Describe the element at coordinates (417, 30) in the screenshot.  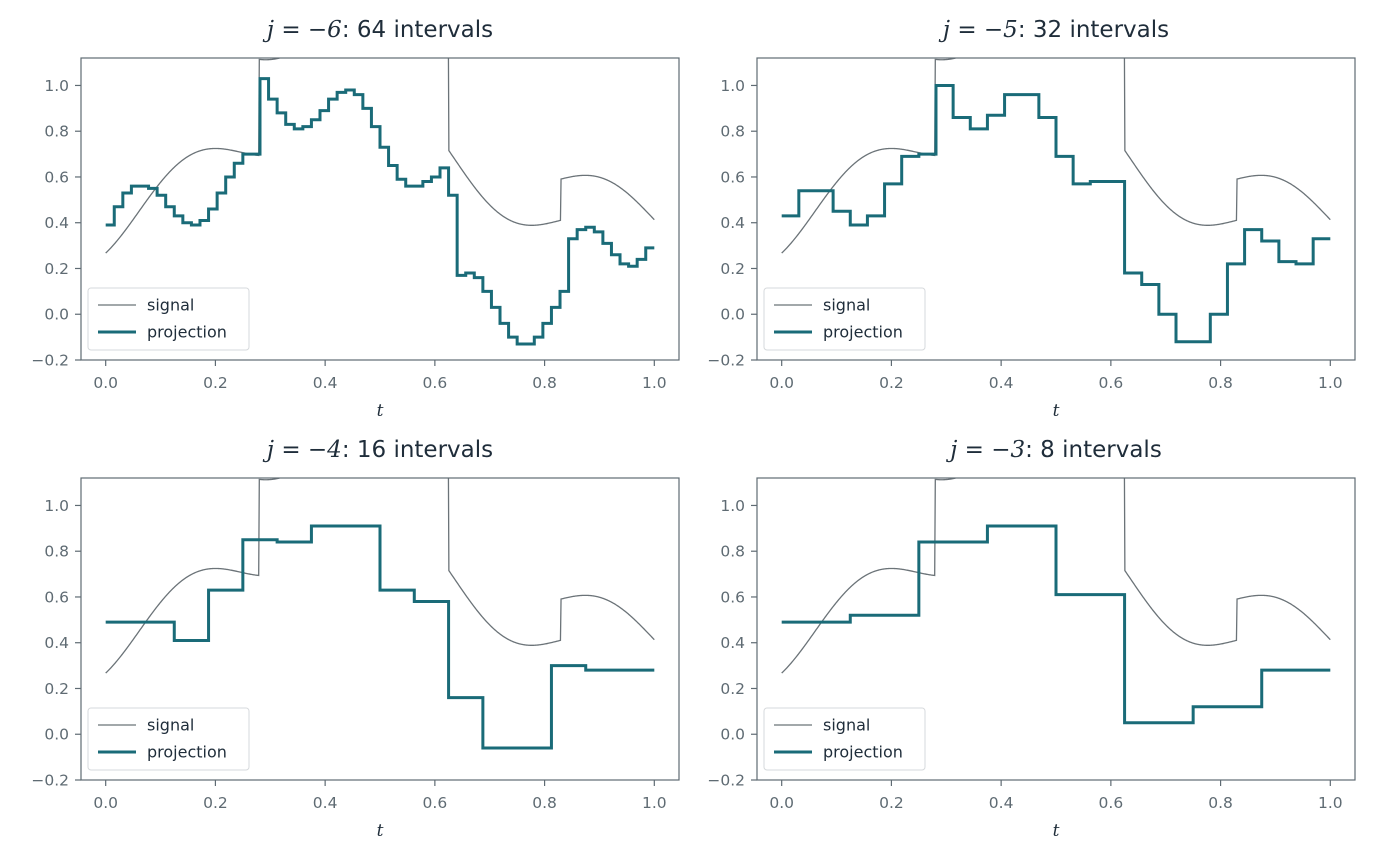
I see `title-text: : 64 intervals` at that location.